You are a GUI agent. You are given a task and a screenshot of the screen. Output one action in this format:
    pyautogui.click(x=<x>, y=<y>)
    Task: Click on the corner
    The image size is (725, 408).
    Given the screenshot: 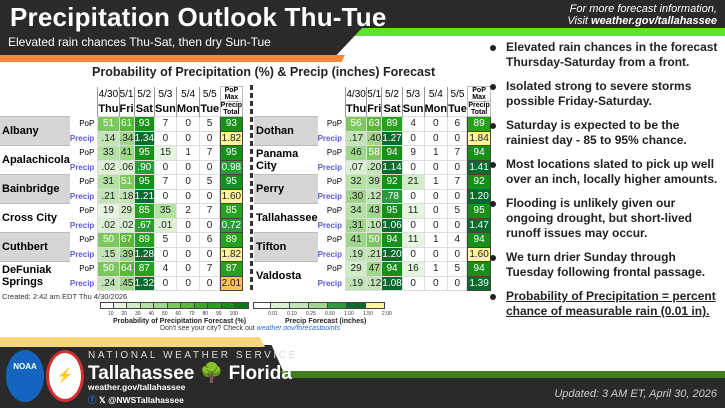 What is the action you would take?
    pyautogui.click(x=35, y=94)
    